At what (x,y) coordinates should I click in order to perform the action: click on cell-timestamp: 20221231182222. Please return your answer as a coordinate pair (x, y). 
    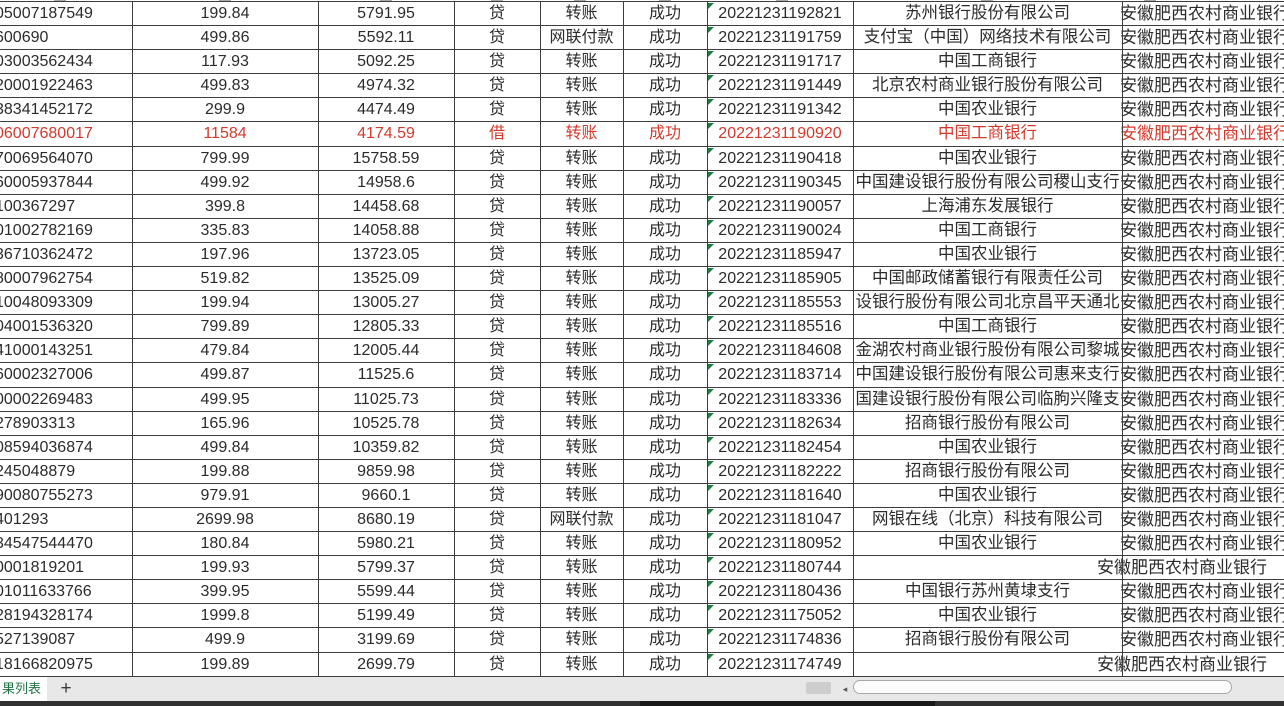
    Looking at the image, I should click on (780, 471).